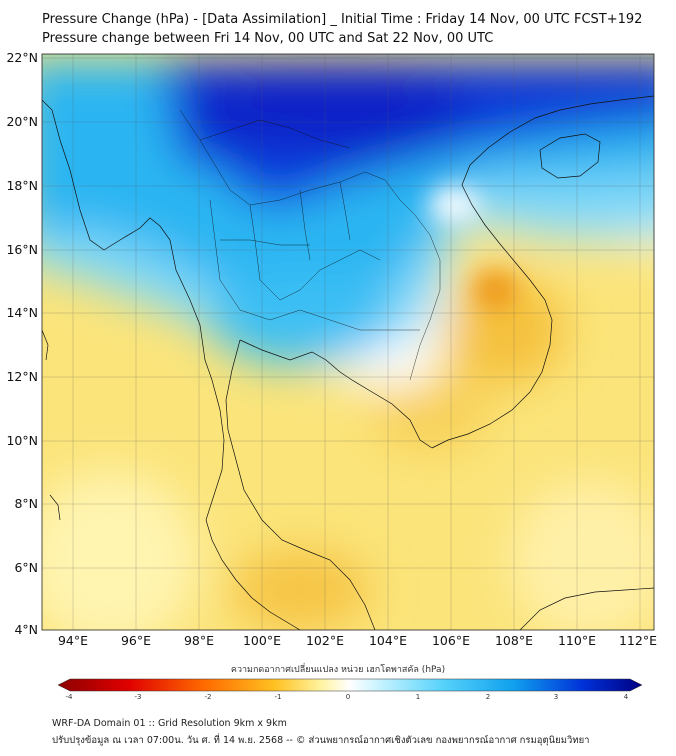 This screenshot has width=676, height=756. Describe the element at coordinates (514, 640) in the screenshot. I see `lon-label: 108°E` at that location.